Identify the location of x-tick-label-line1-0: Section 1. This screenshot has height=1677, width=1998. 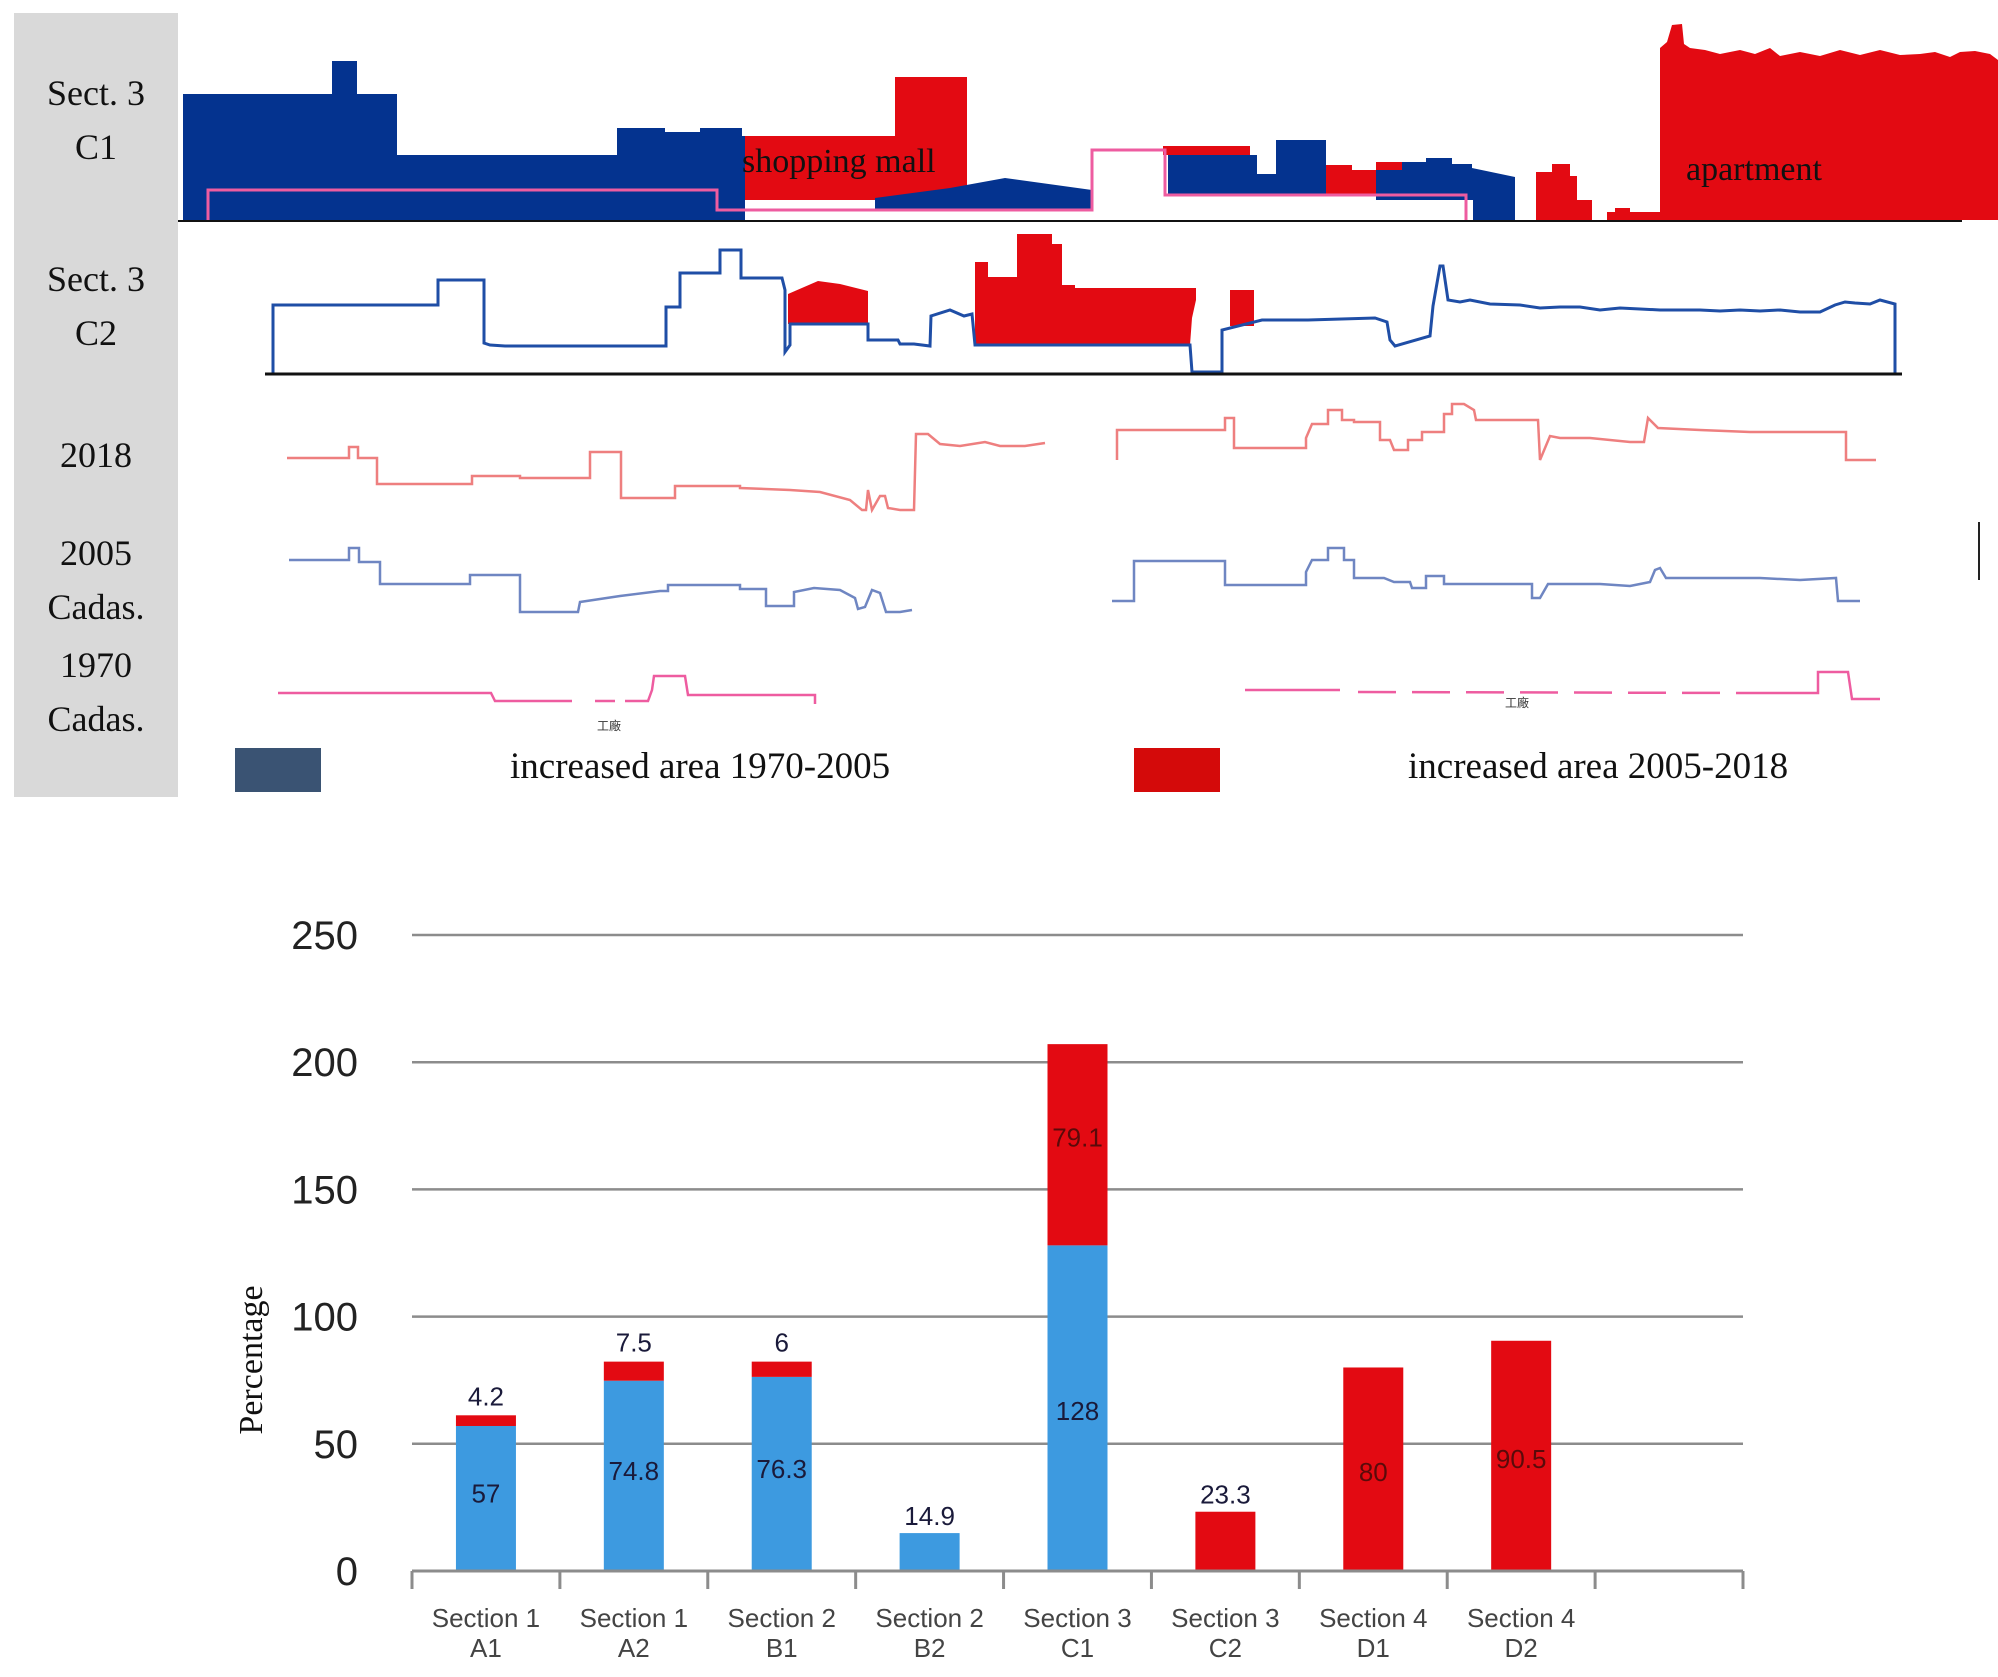
(486, 1618).